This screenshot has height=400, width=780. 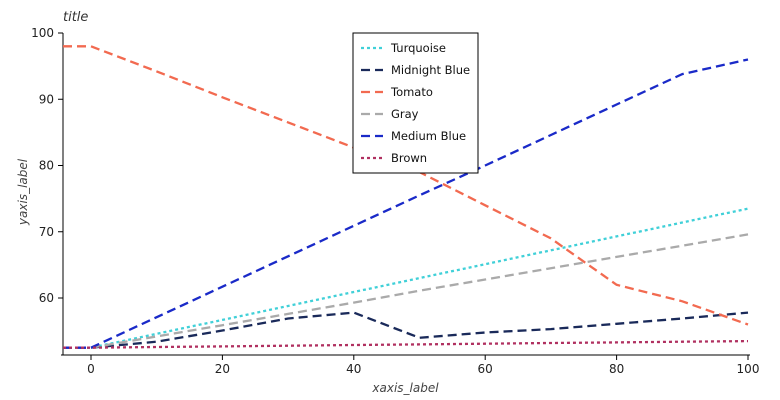 What do you see at coordinates (430, 70) in the screenshot?
I see `legend-label: Midnight Blue` at bounding box center [430, 70].